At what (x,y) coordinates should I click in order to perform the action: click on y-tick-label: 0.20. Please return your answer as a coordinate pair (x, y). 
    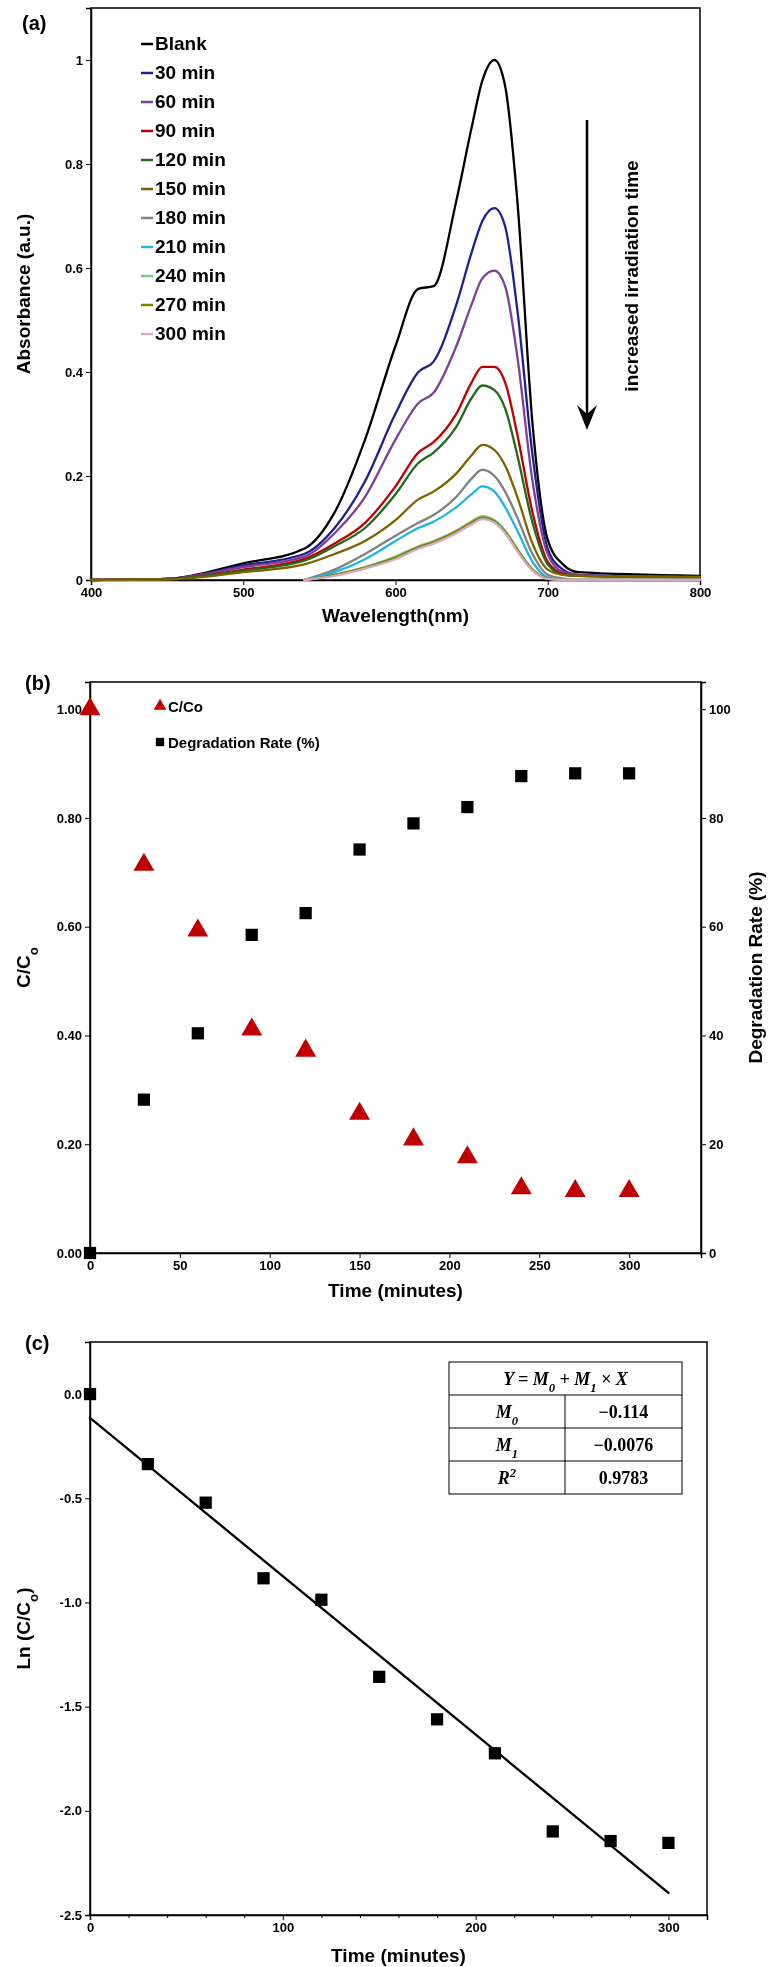
    Looking at the image, I should click on (69, 1144).